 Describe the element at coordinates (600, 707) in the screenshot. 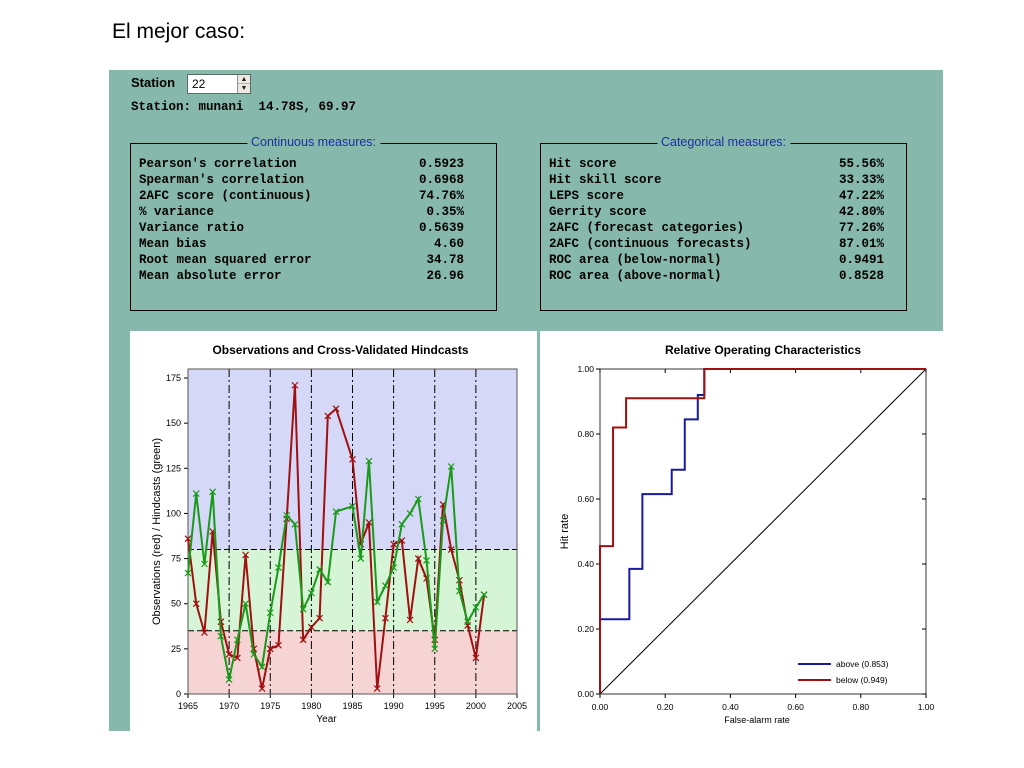

I see `x-tick-label: 0.00` at that location.